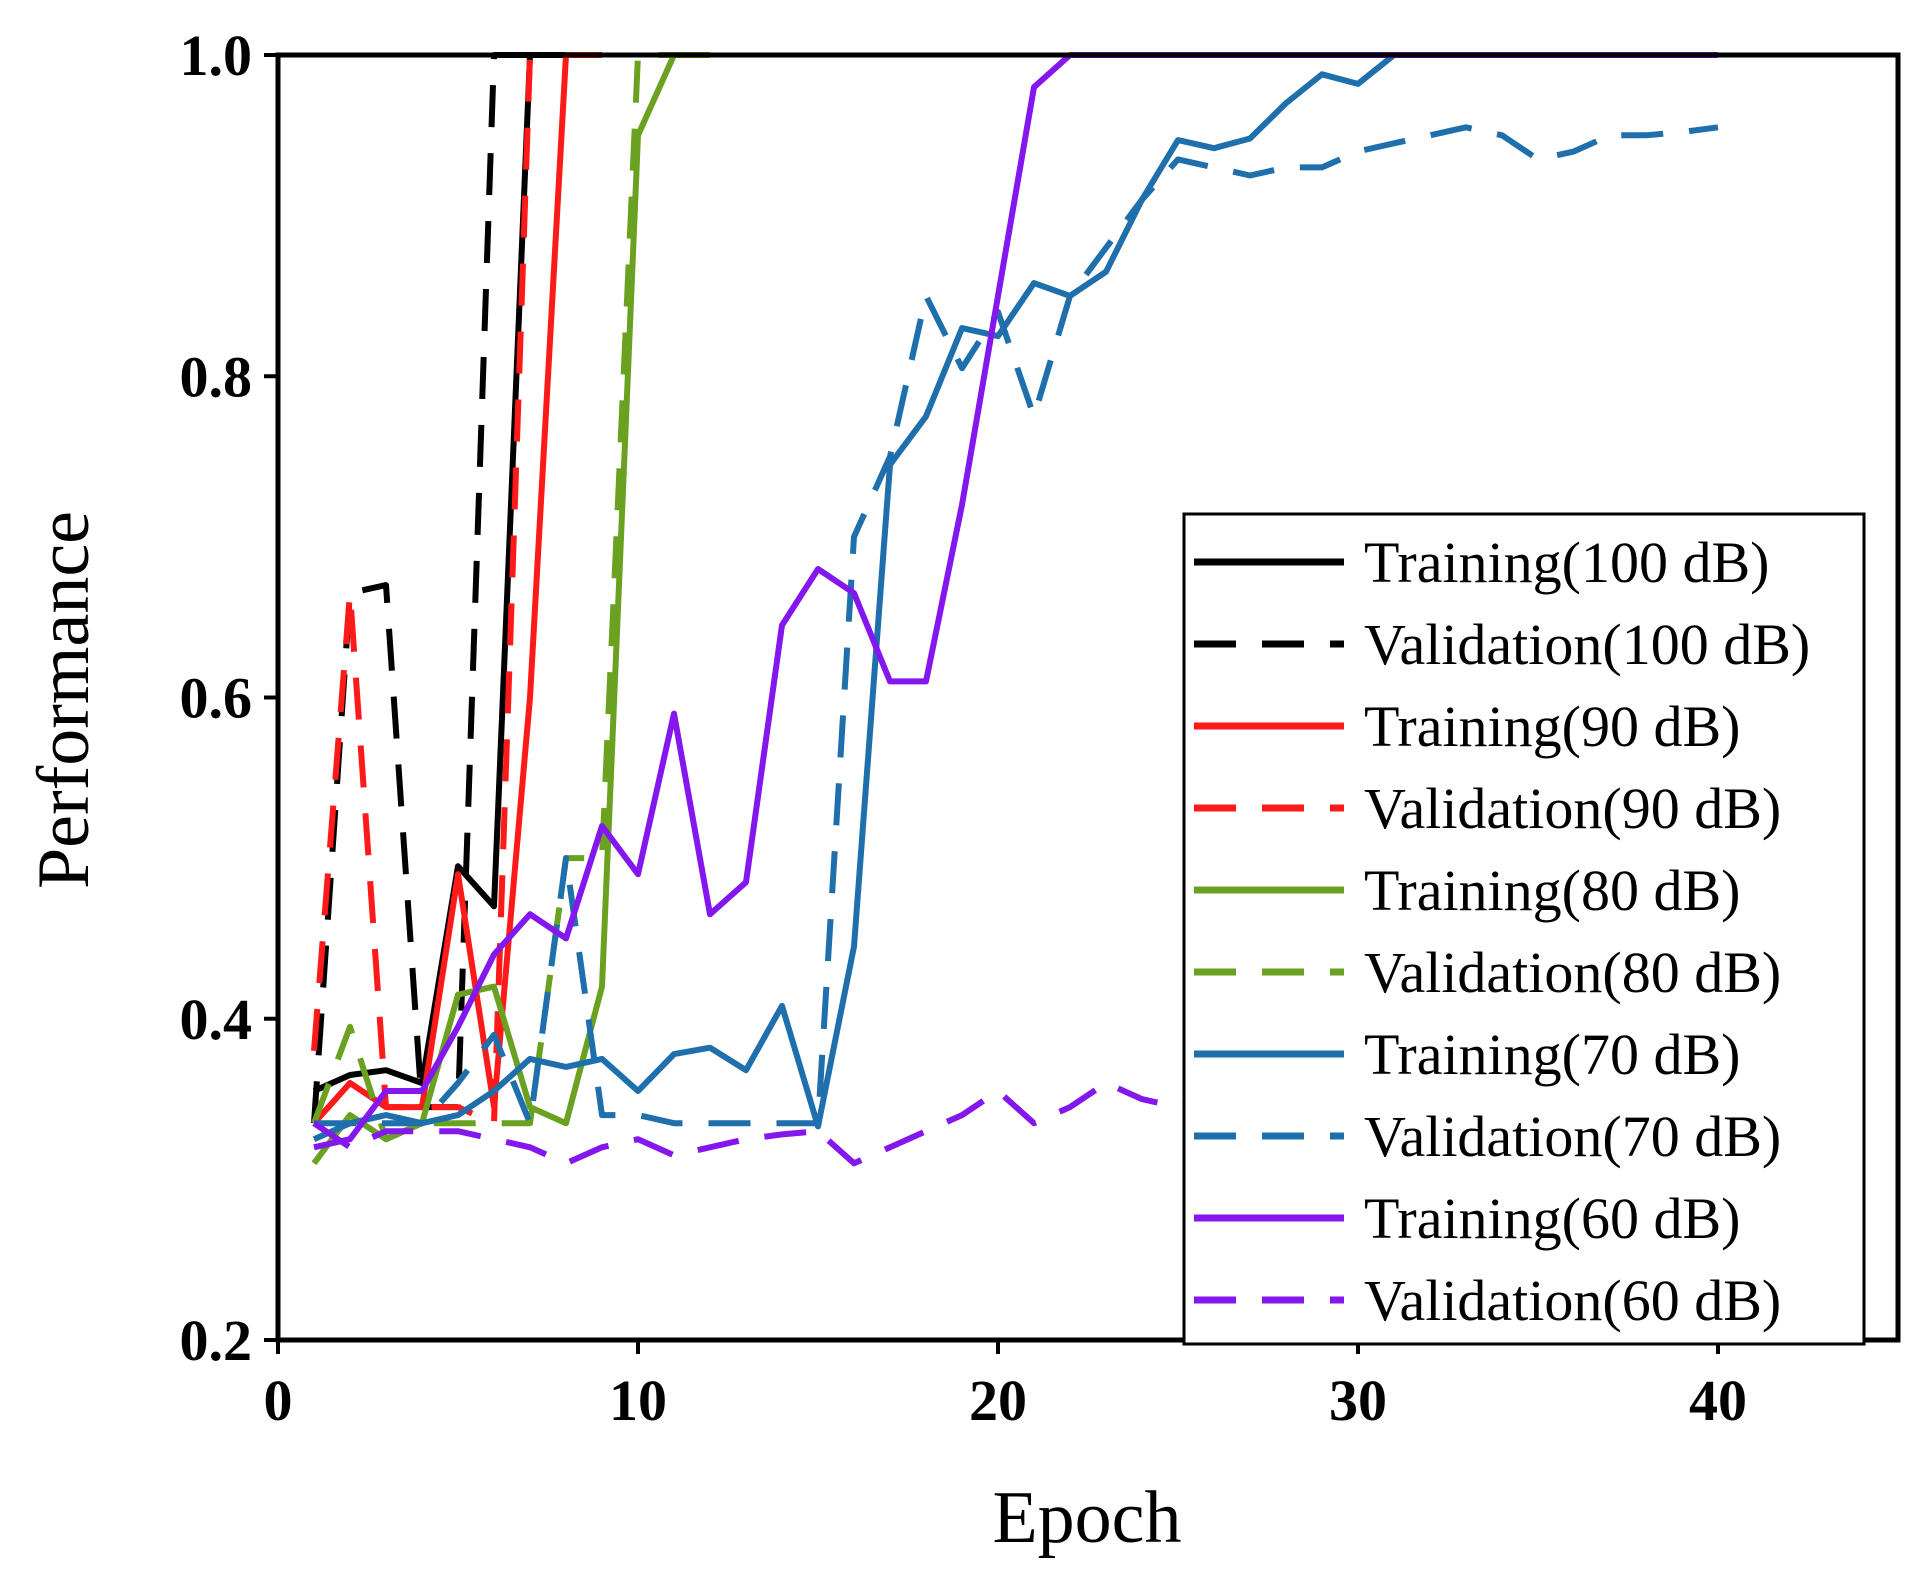  I want to click on legend-label: Validation(60 dB), so click(1572, 1300).